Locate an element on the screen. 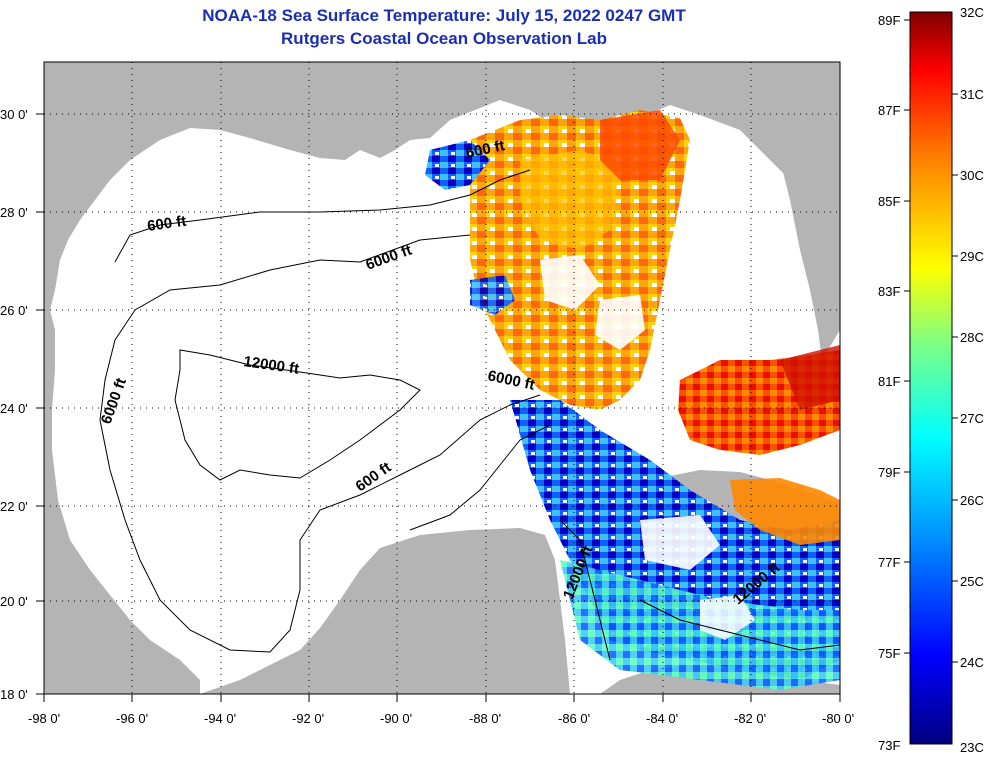 This screenshot has width=992, height=761. lon-tick-label: -94 0' is located at coordinates (220, 718).